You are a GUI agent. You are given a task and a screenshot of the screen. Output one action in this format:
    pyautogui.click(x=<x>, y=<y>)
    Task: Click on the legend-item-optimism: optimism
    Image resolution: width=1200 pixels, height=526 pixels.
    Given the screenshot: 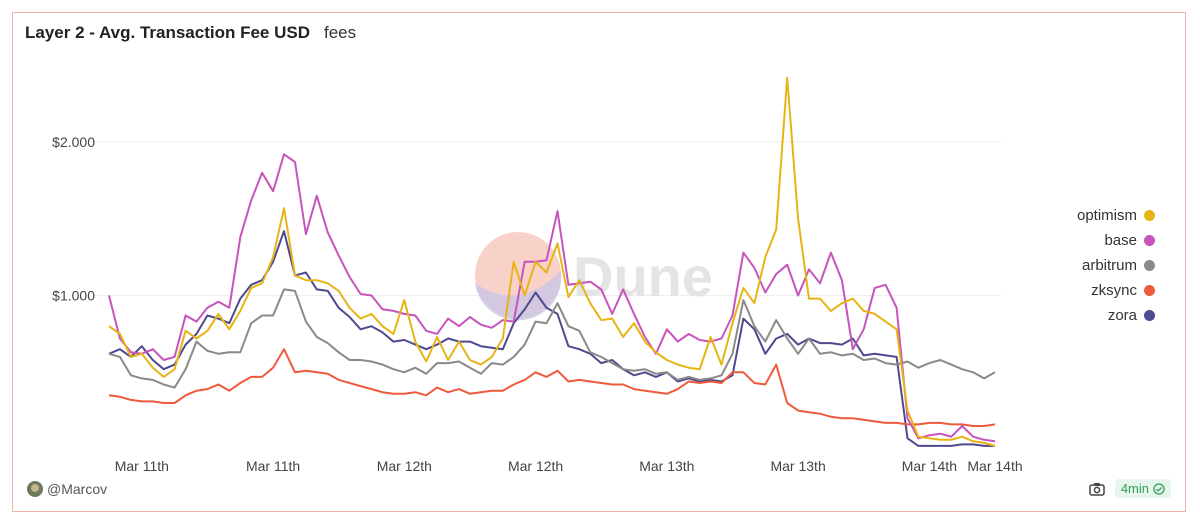 What is the action you would take?
    pyautogui.click(x=1116, y=215)
    